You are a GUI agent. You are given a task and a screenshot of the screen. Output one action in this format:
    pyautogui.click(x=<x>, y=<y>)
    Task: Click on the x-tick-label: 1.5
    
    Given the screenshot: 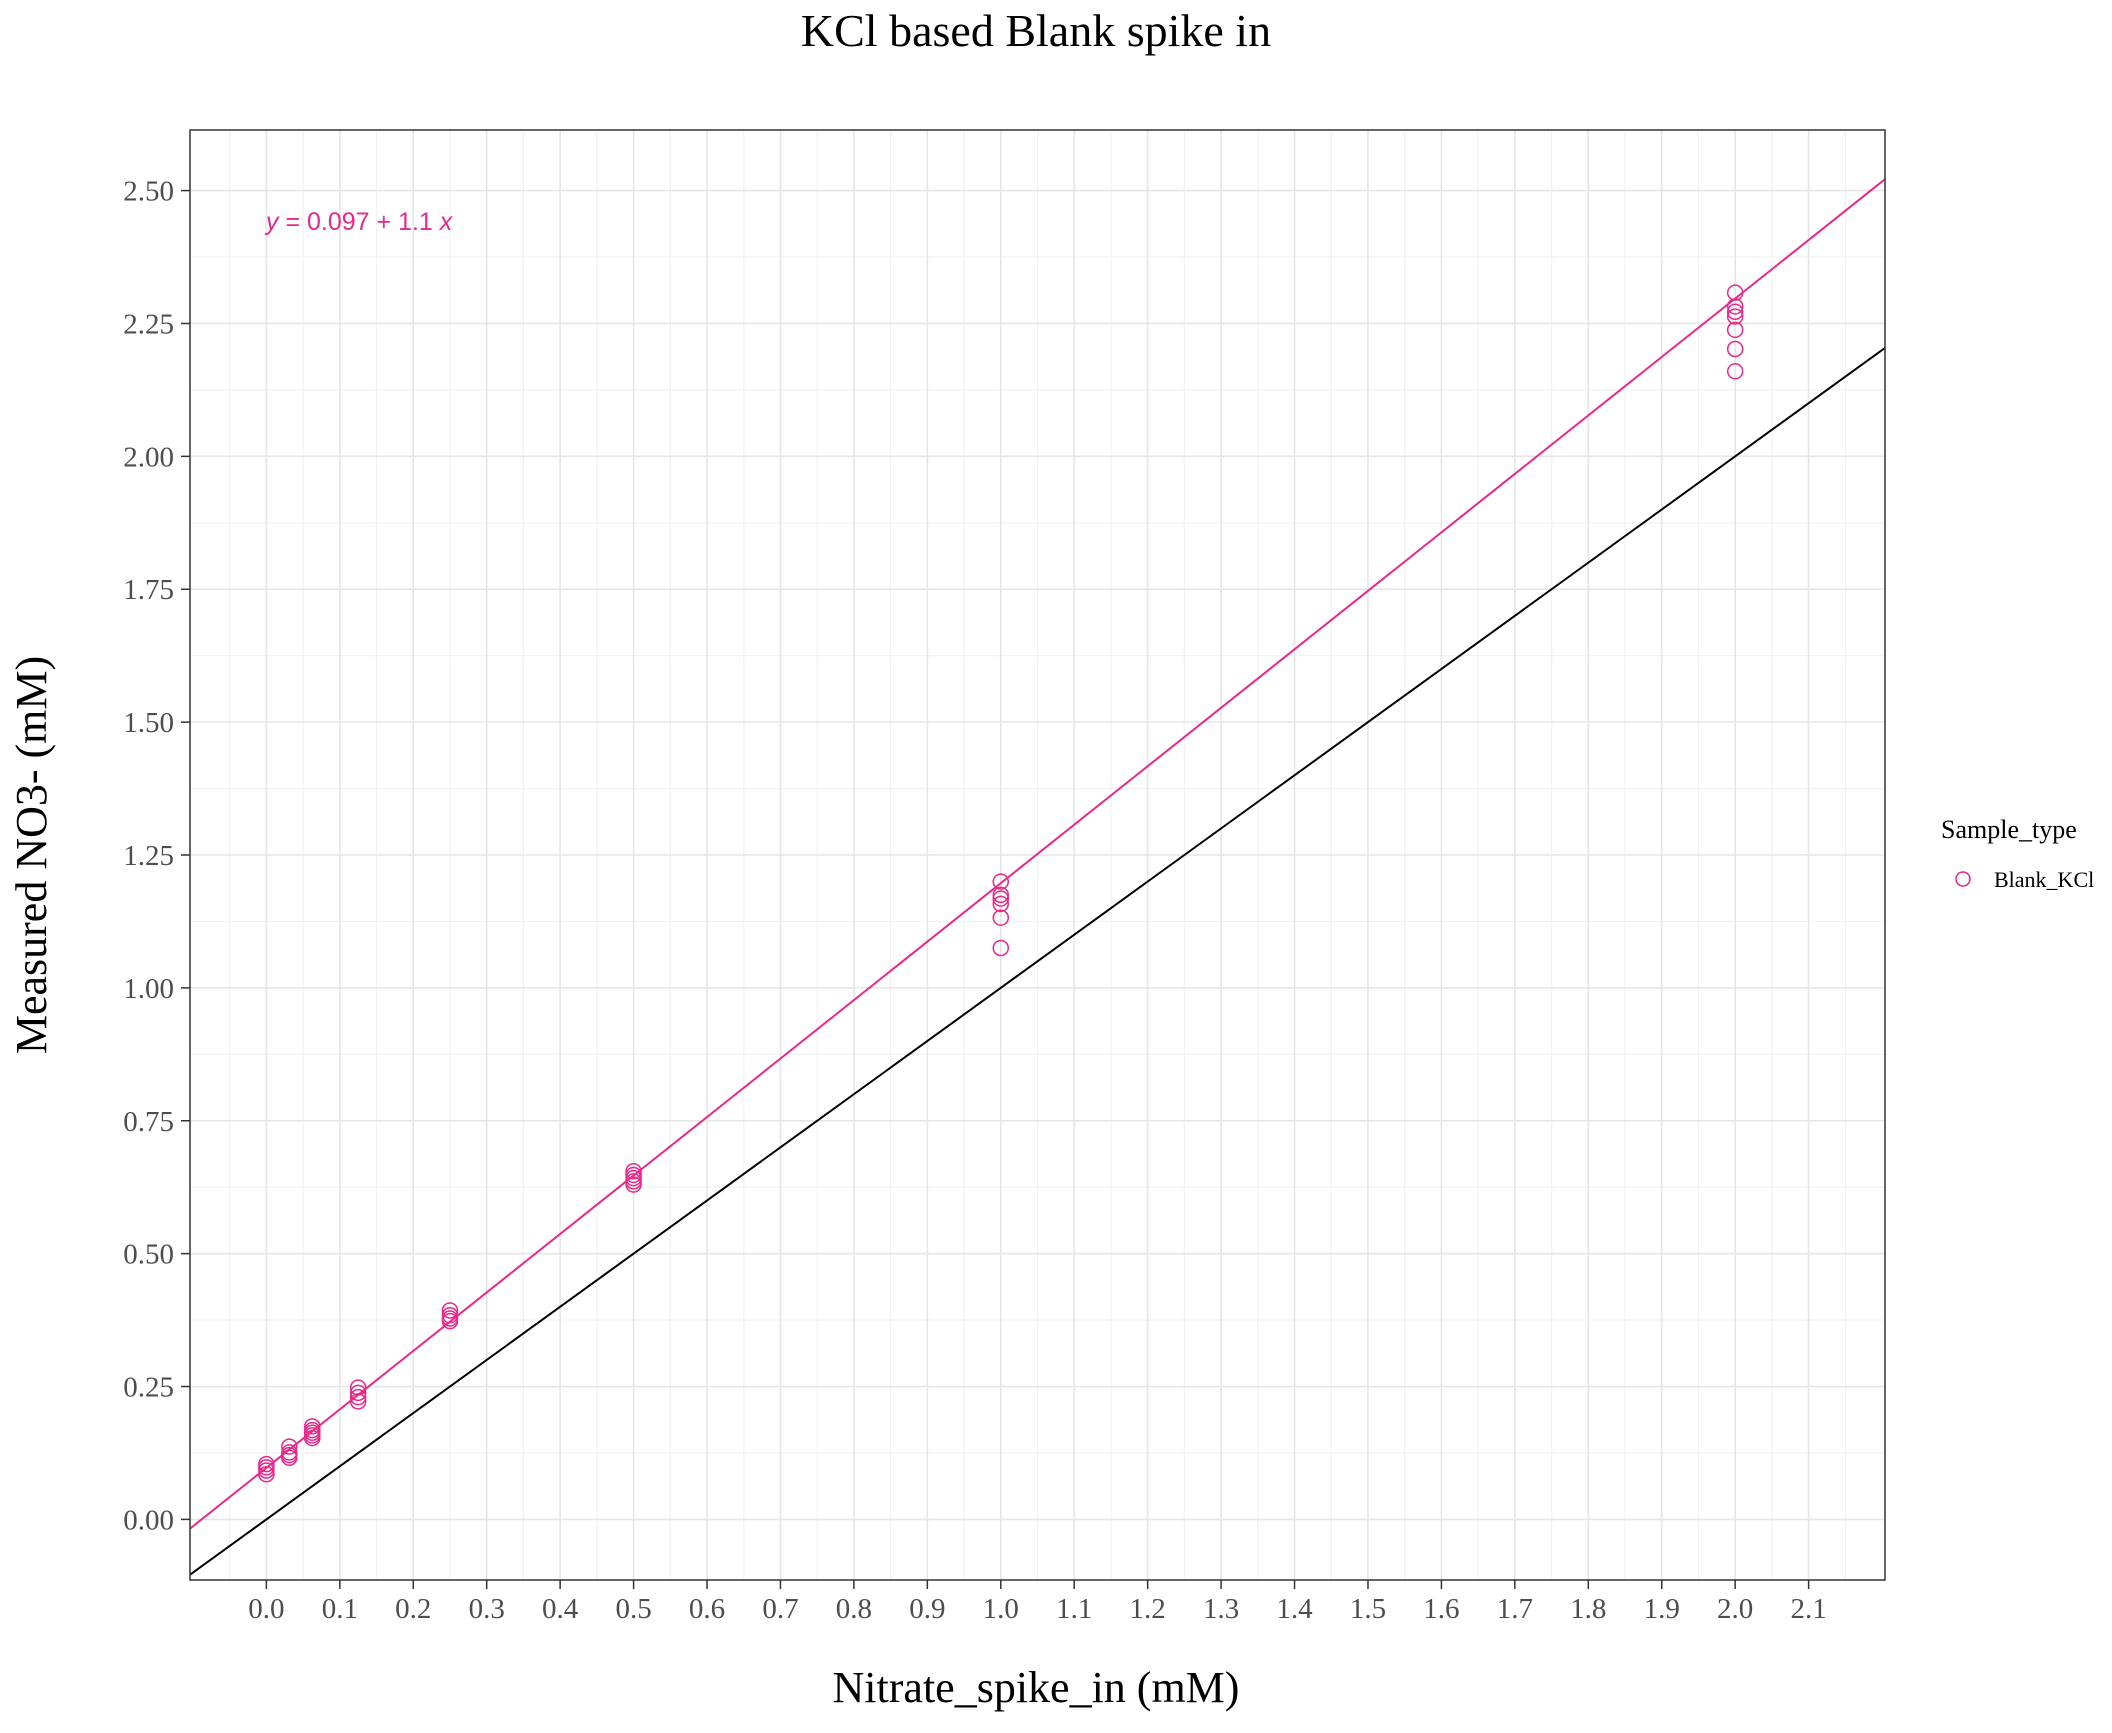 What is the action you would take?
    pyautogui.click(x=1368, y=1609)
    